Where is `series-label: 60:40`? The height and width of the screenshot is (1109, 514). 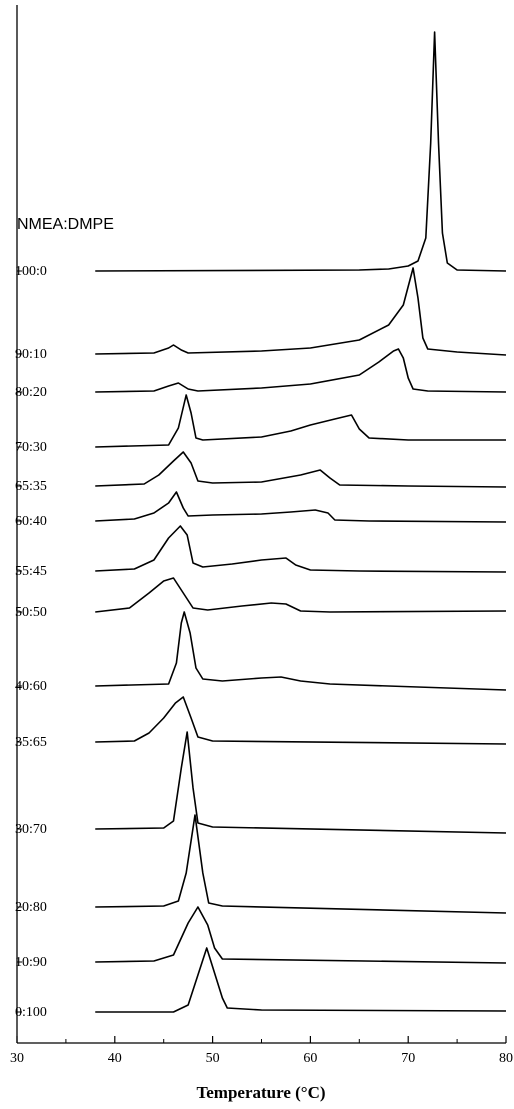
series-label: 60:40 is located at coordinates (31, 521).